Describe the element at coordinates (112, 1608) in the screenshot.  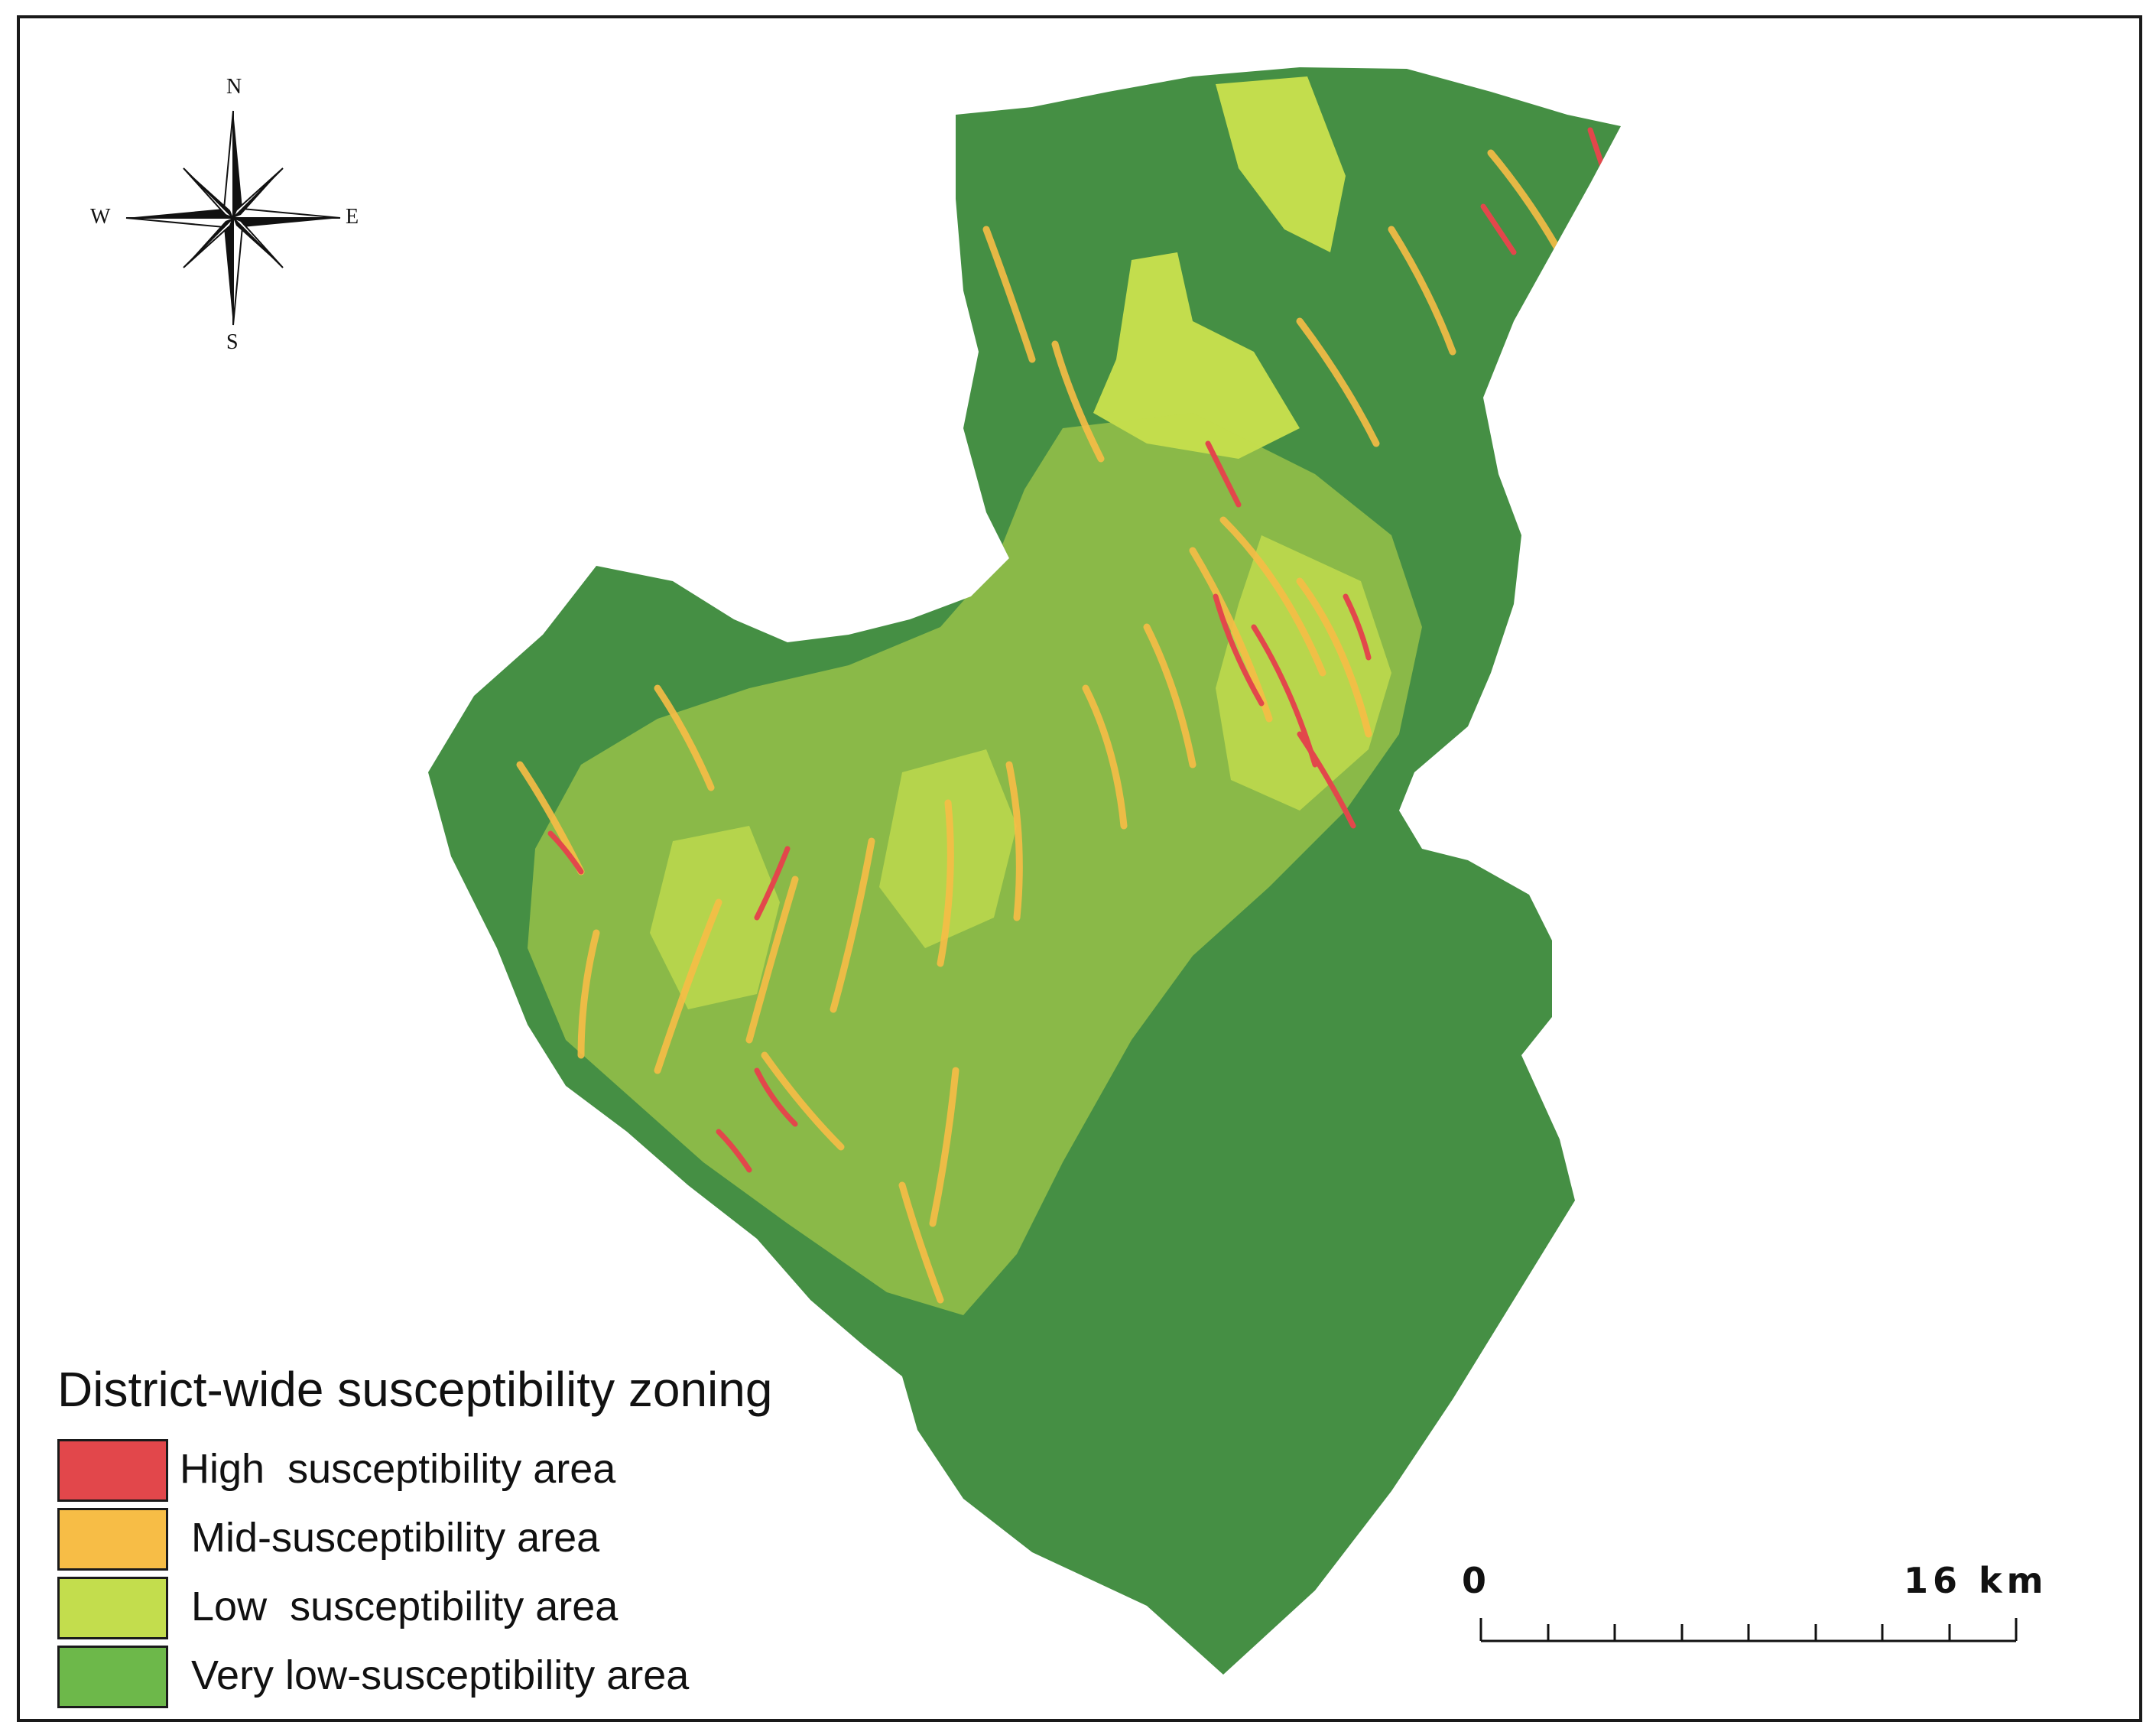
I see `legend-swatch-low` at that location.